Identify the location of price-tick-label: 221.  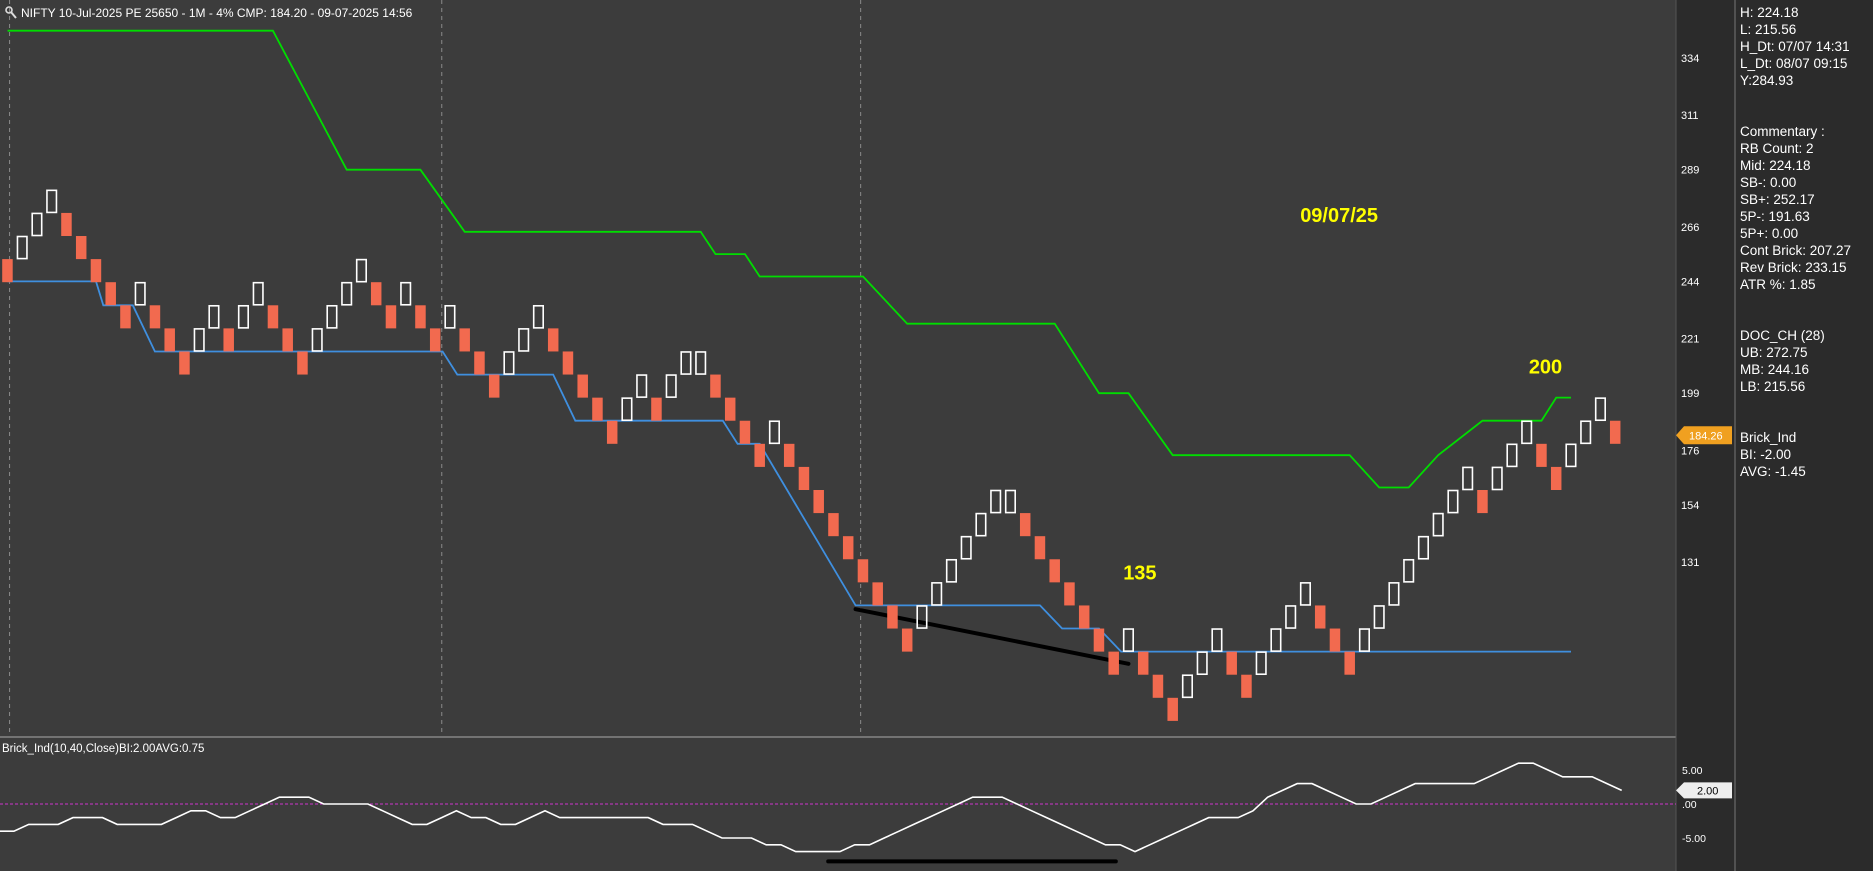
(1690, 340).